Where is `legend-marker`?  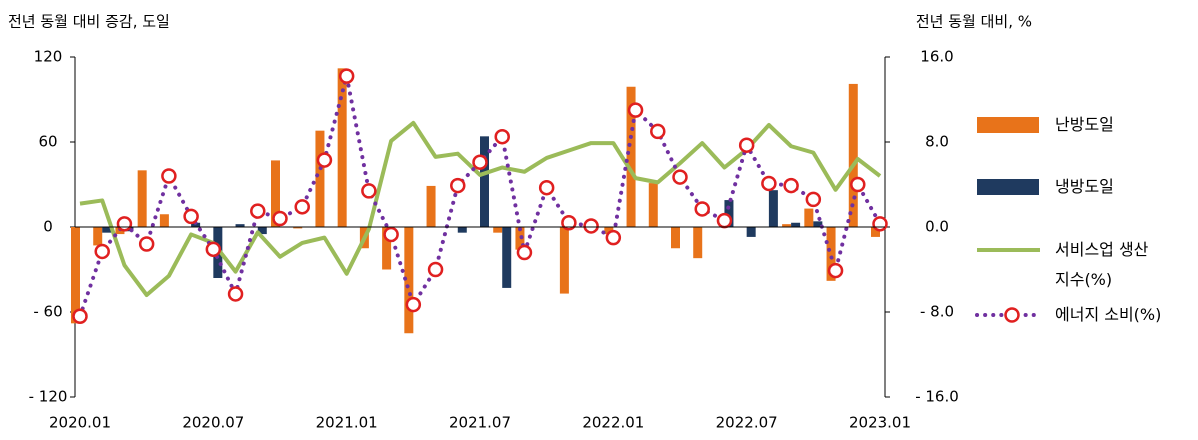 legend-marker is located at coordinates (1012, 315).